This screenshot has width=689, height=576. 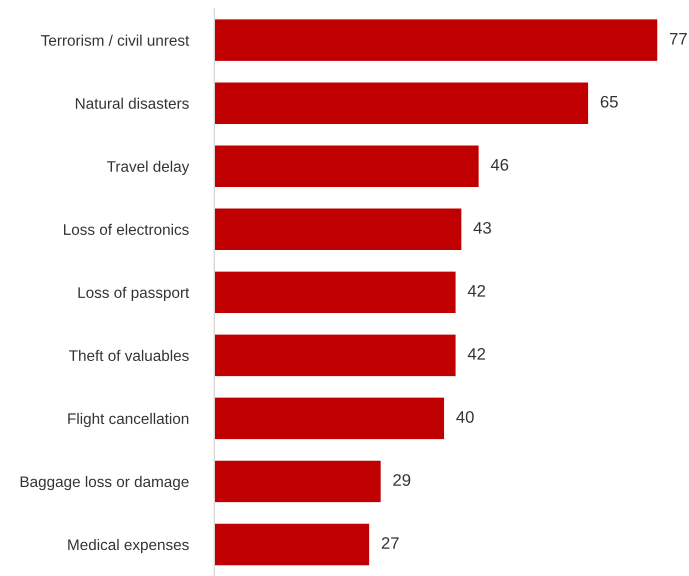 I want to click on data-label: 40, so click(x=465, y=417).